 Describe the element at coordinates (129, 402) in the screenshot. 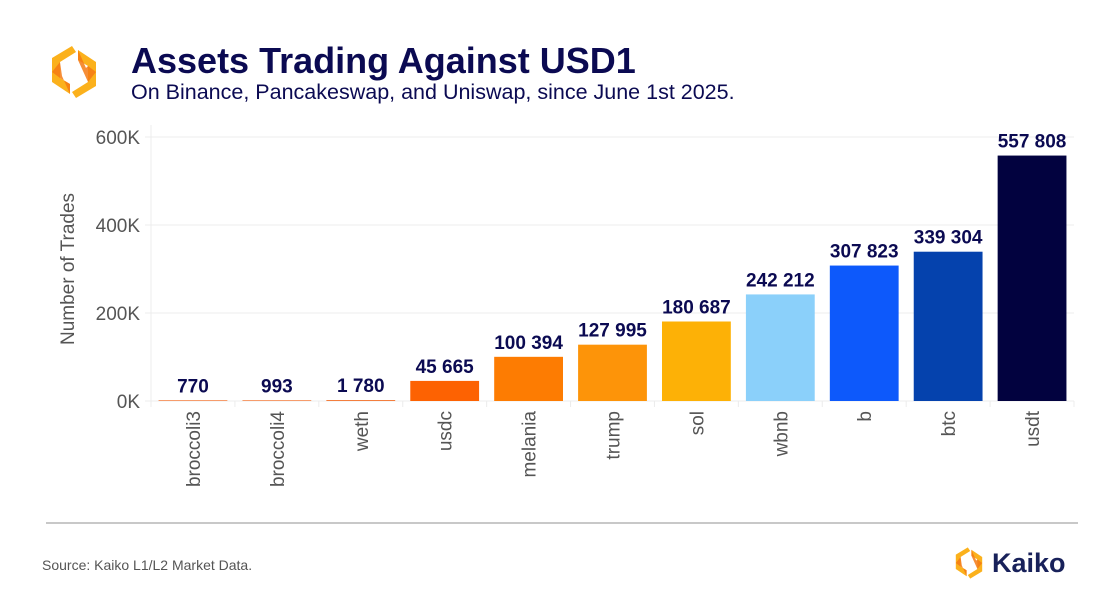

I see `y-tick-label: 0K` at that location.